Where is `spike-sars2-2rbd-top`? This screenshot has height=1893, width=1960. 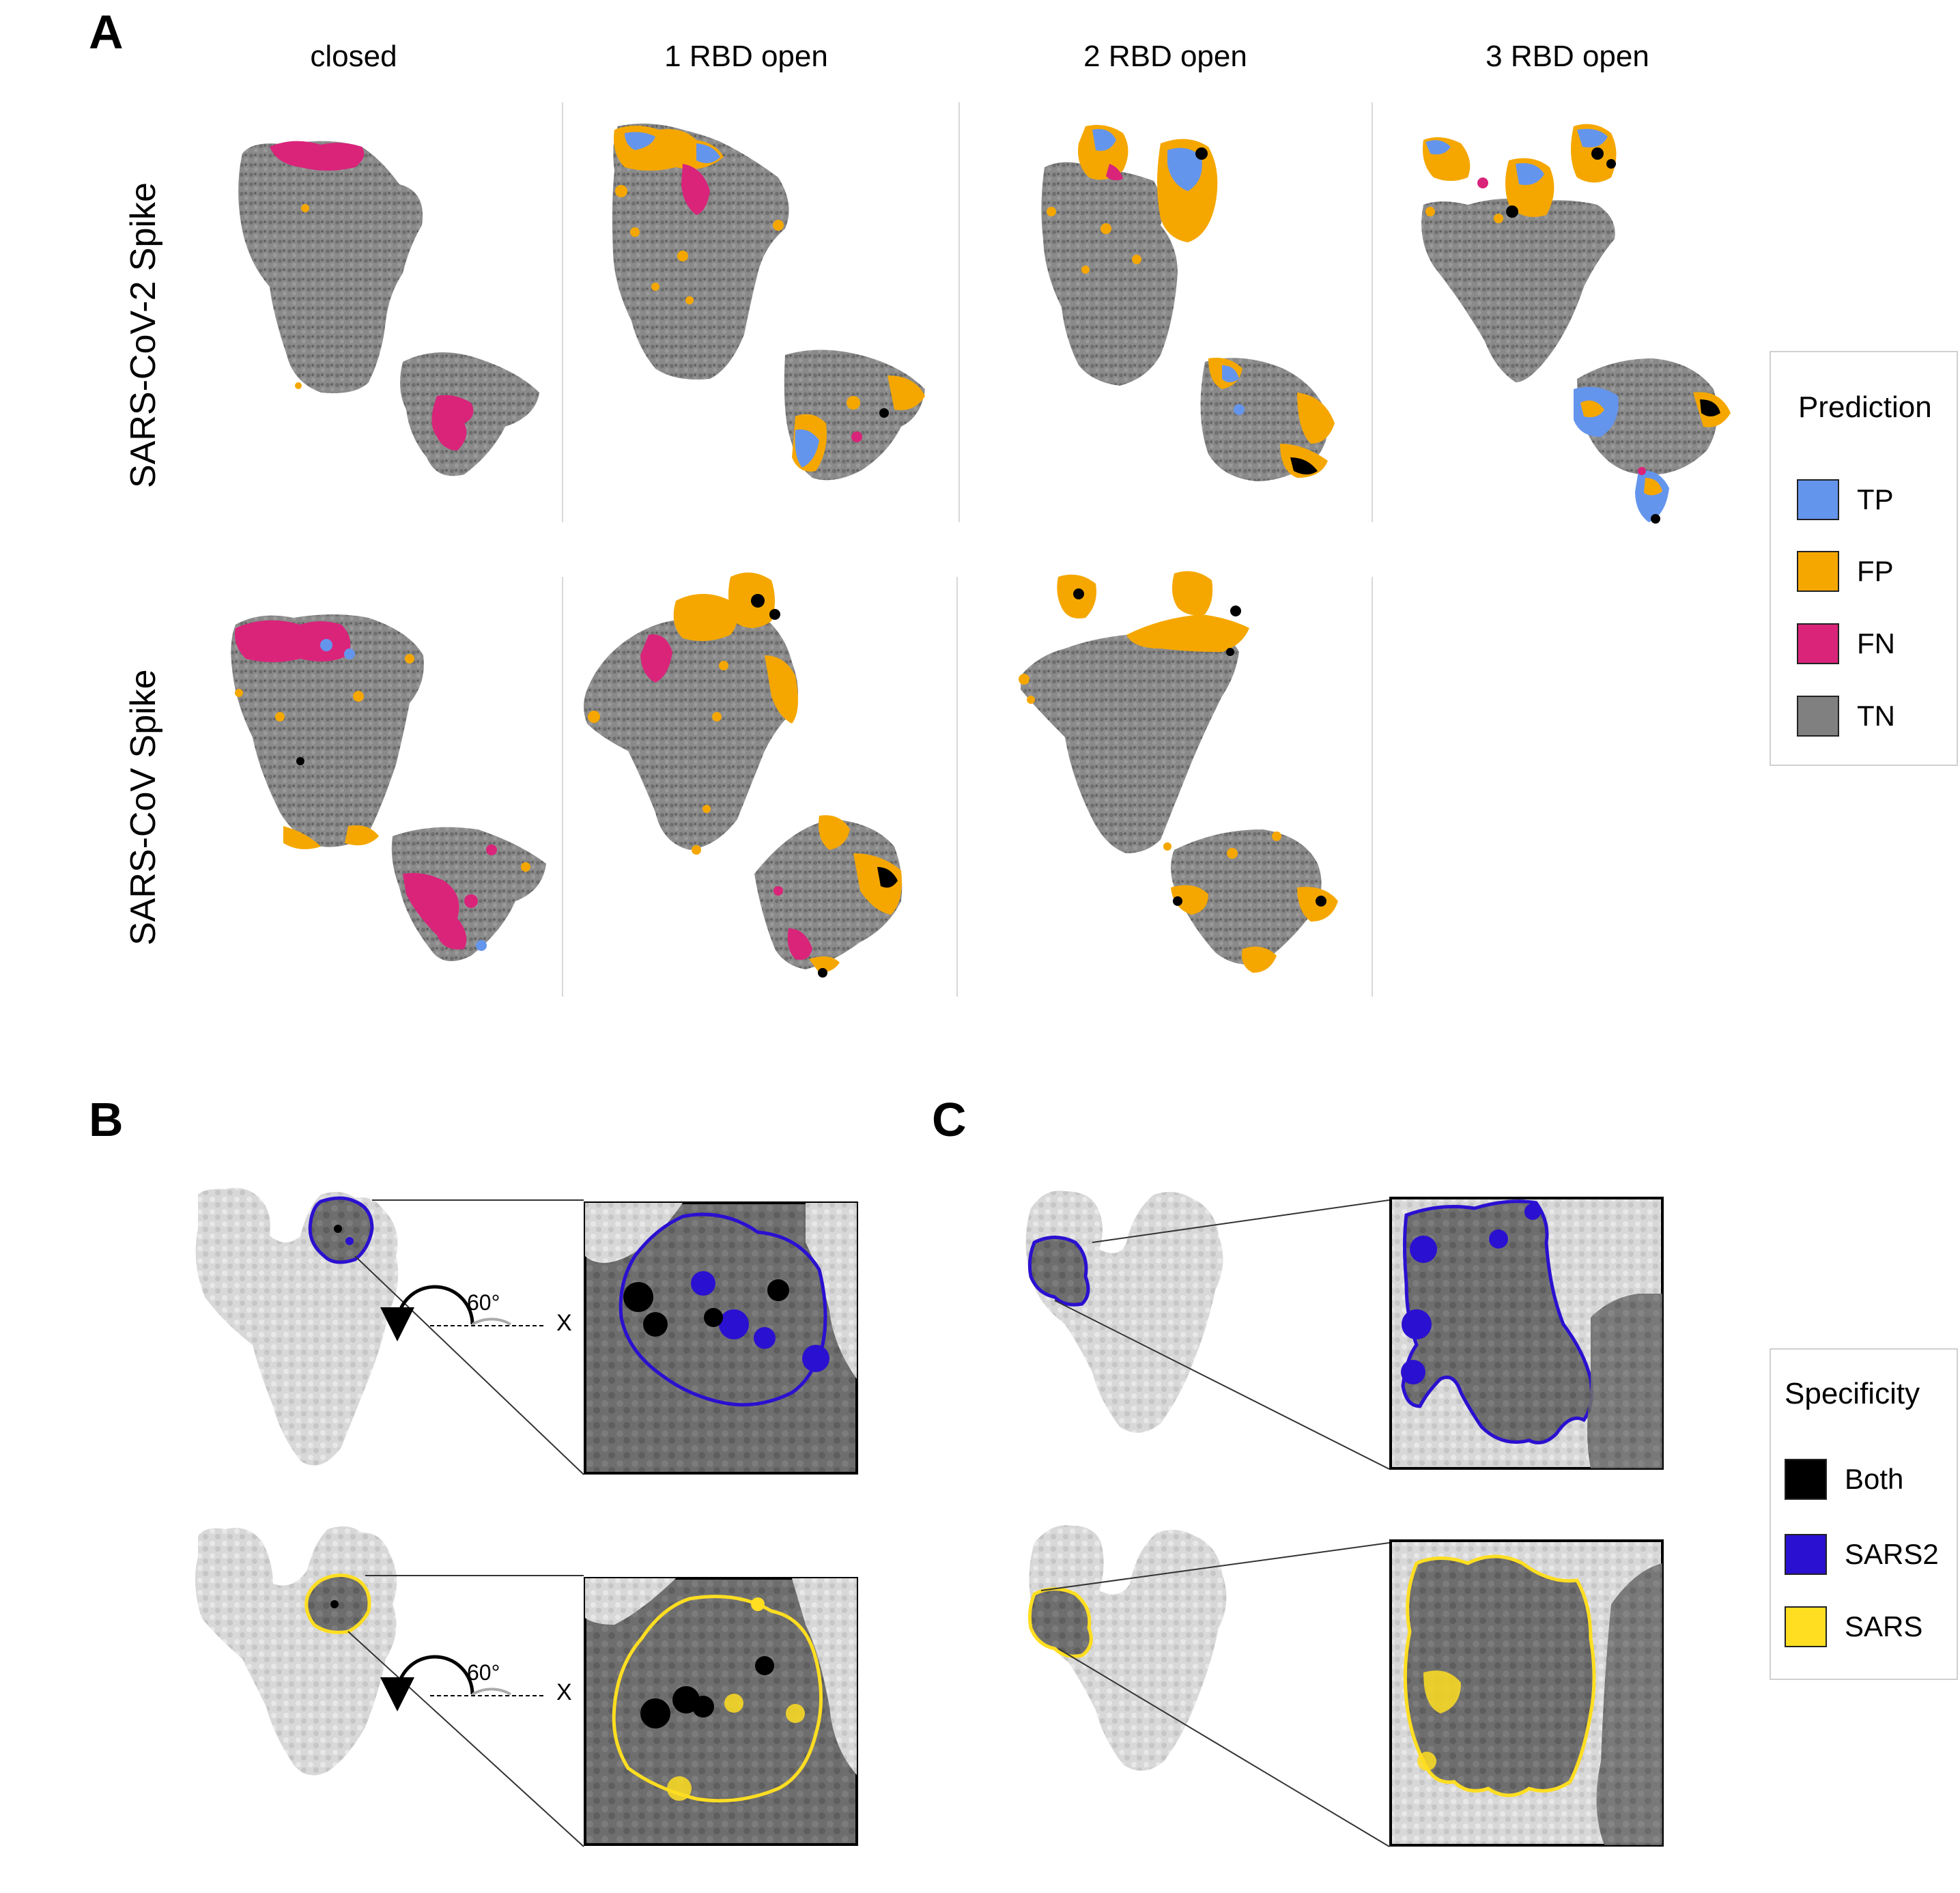
spike-sars2-2rbd-top is located at coordinates (1267, 419).